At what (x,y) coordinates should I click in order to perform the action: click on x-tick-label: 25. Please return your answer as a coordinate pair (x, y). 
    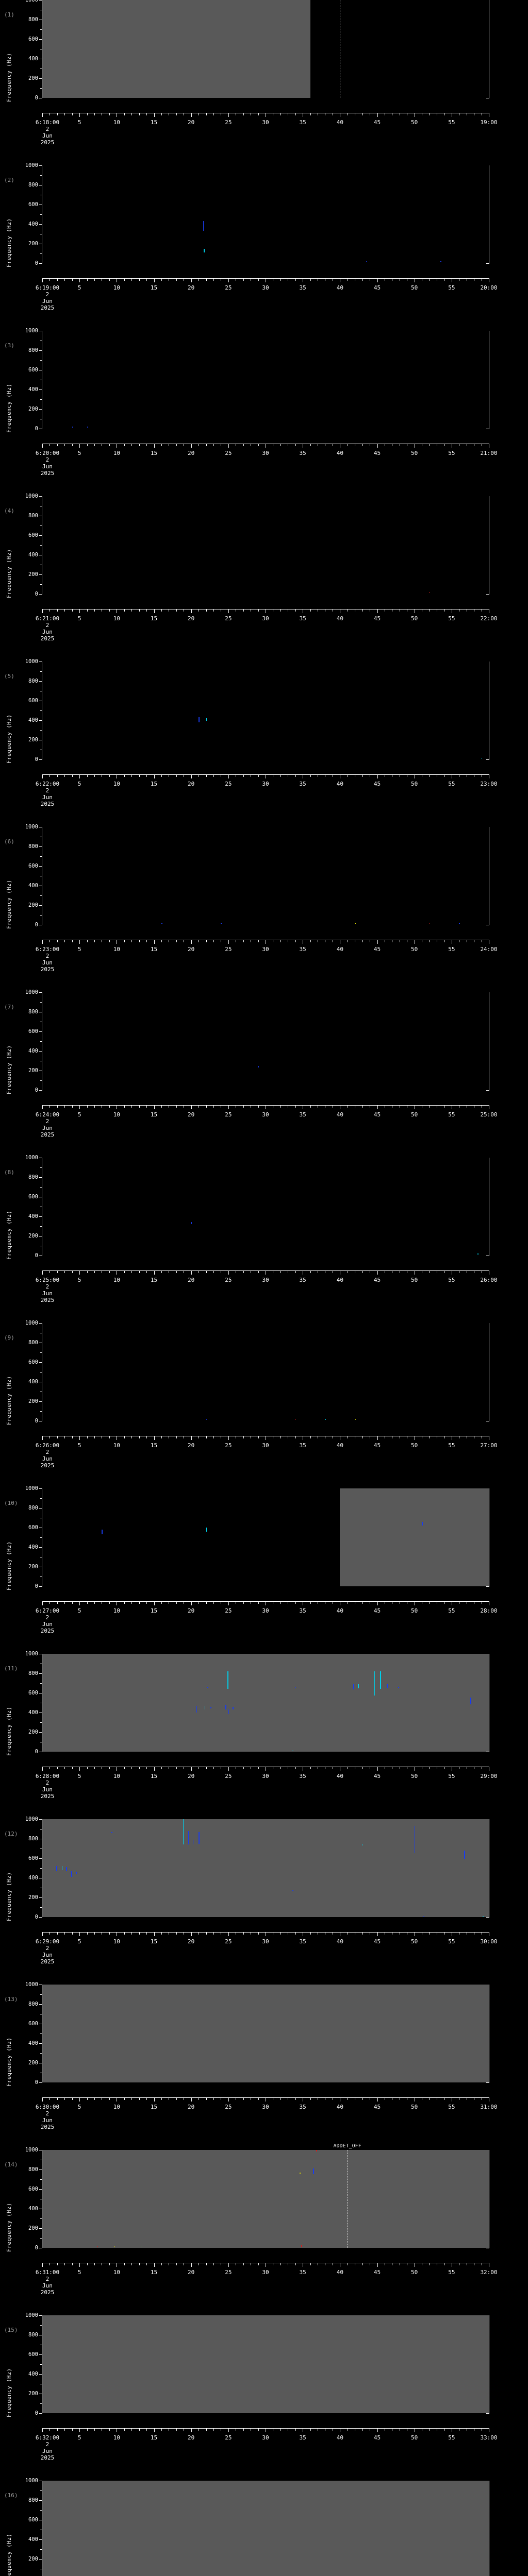
    Looking at the image, I should click on (229, 619).